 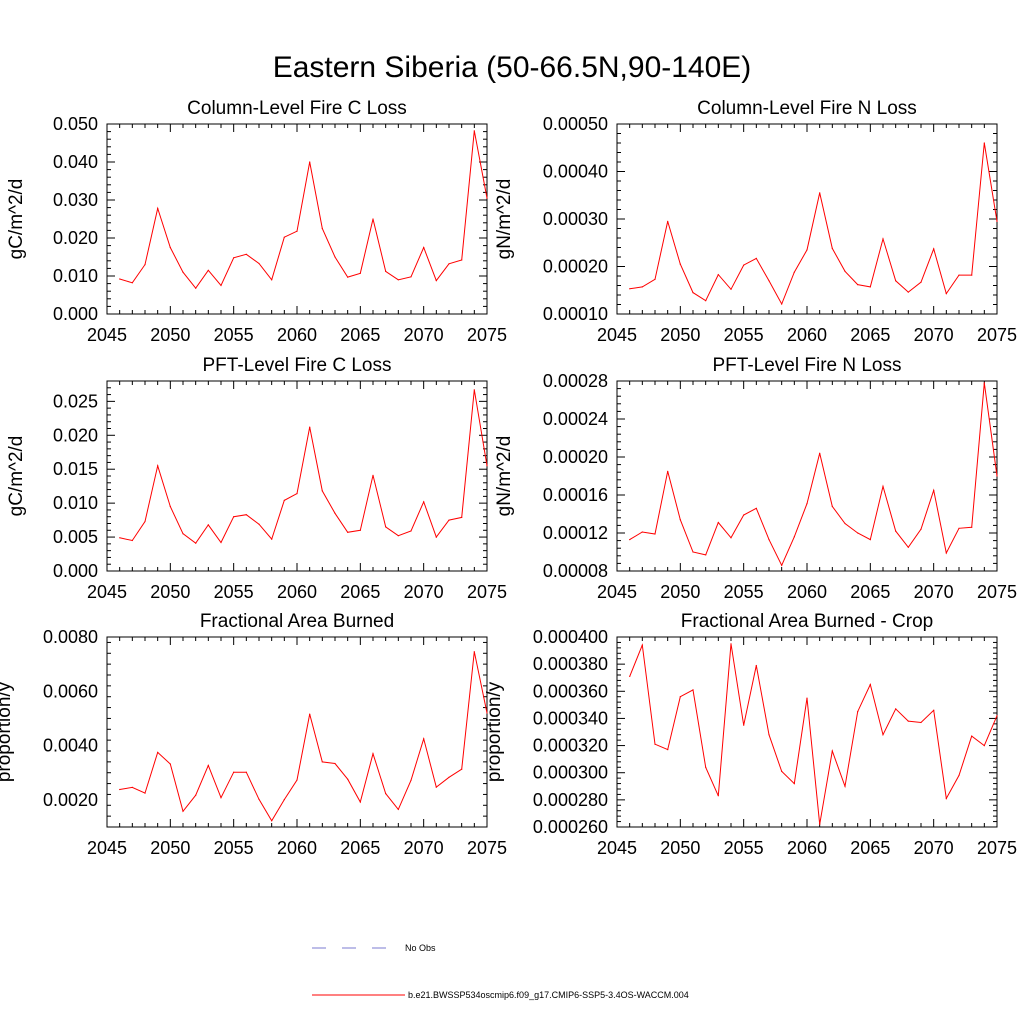 I want to click on panel-title: Fractional Area Burned - Crop, so click(x=807, y=621).